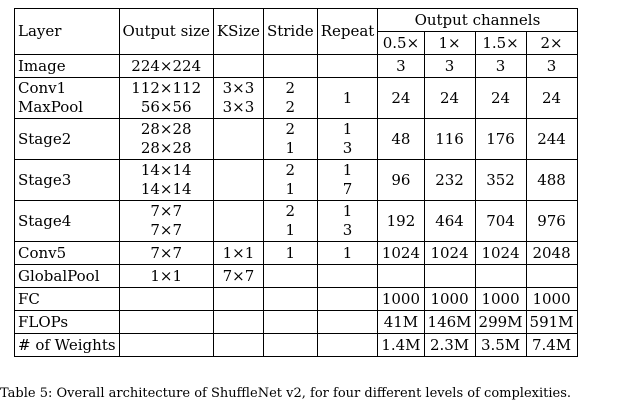  What do you see at coordinates (551, 253) in the screenshot?
I see `cell-channels: 2048` at bounding box center [551, 253].